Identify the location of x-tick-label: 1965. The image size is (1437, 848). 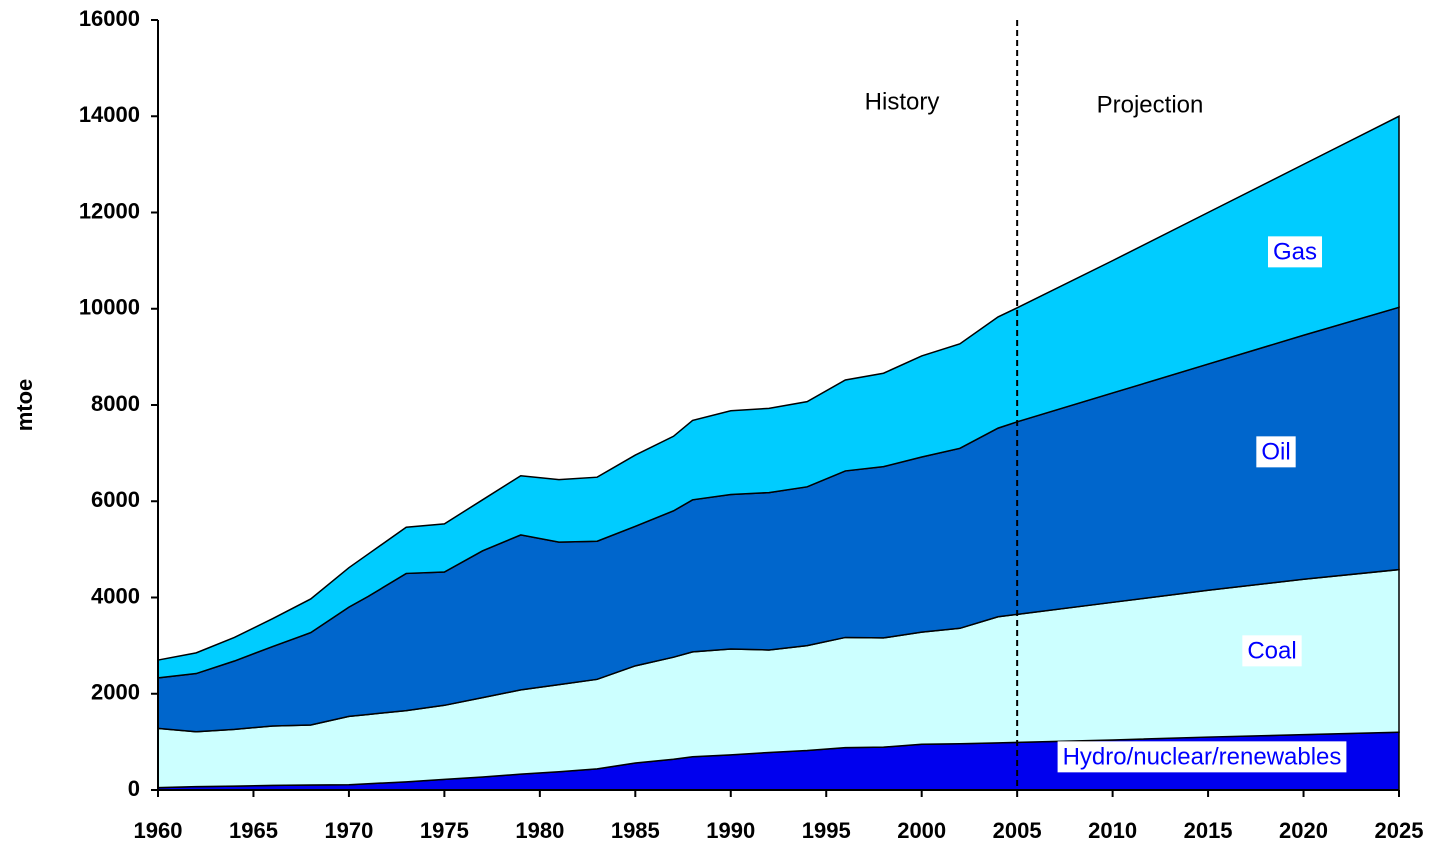
(253, 830).